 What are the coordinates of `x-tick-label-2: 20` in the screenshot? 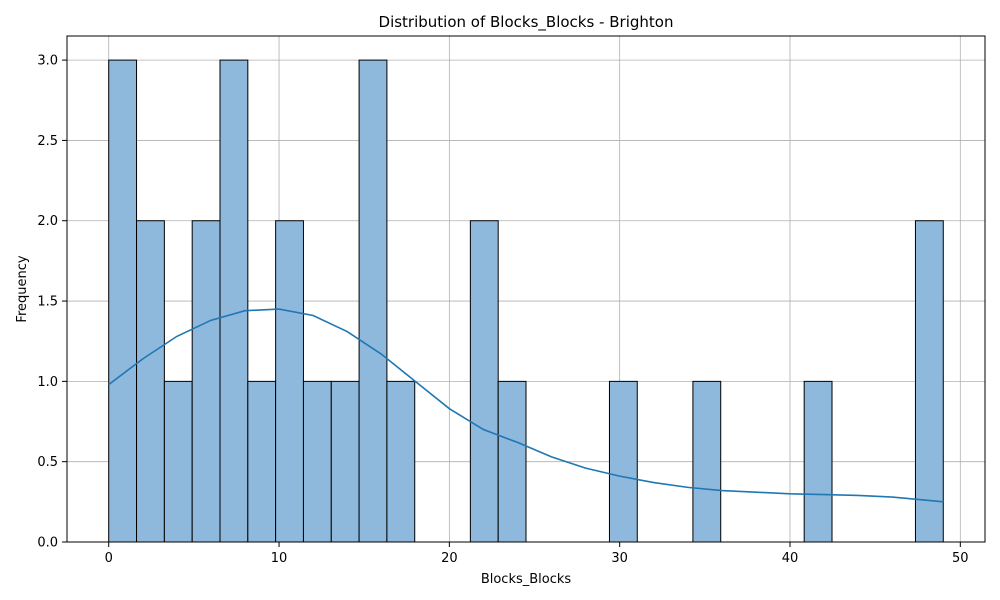 It's located at (449, 558).